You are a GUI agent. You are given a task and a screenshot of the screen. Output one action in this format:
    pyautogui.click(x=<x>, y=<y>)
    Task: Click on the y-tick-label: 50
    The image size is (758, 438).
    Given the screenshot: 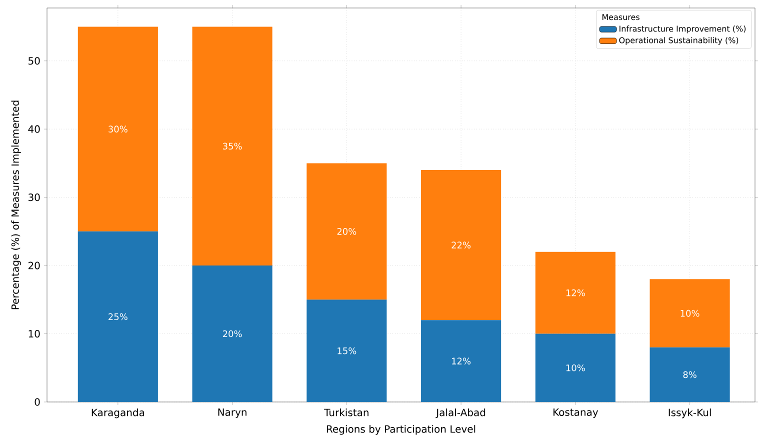 What is the action you would take?
    pyautogui.click(x=34, y=61)
    